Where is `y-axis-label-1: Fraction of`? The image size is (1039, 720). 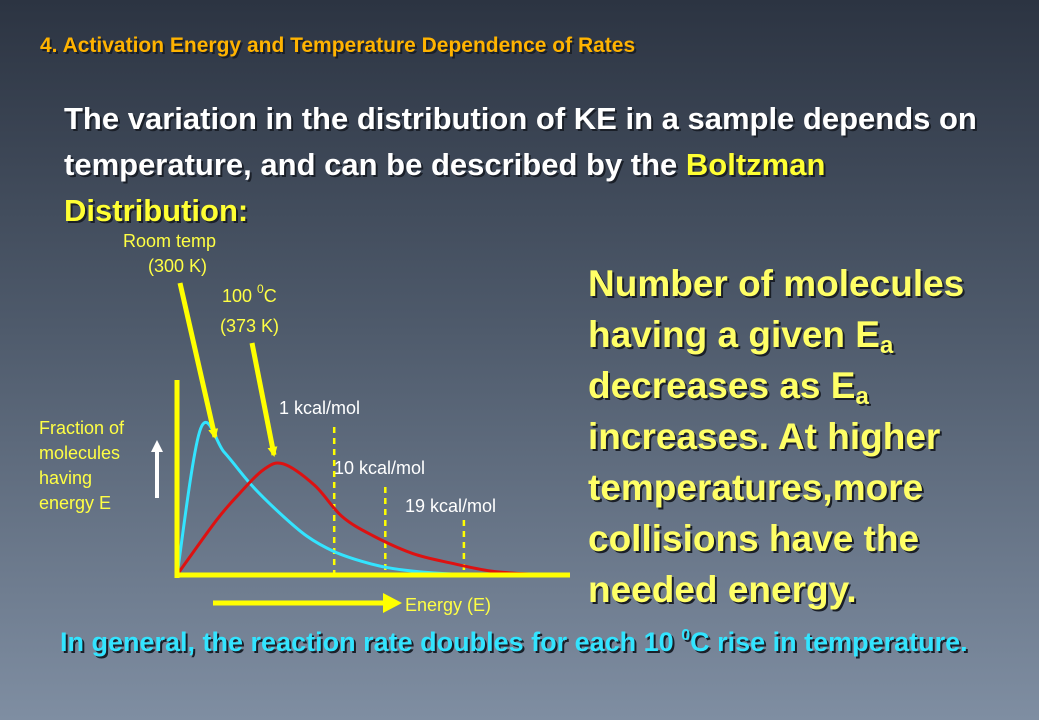 y-axis-label-1: Fraction of is located at coordinates (82, 428).